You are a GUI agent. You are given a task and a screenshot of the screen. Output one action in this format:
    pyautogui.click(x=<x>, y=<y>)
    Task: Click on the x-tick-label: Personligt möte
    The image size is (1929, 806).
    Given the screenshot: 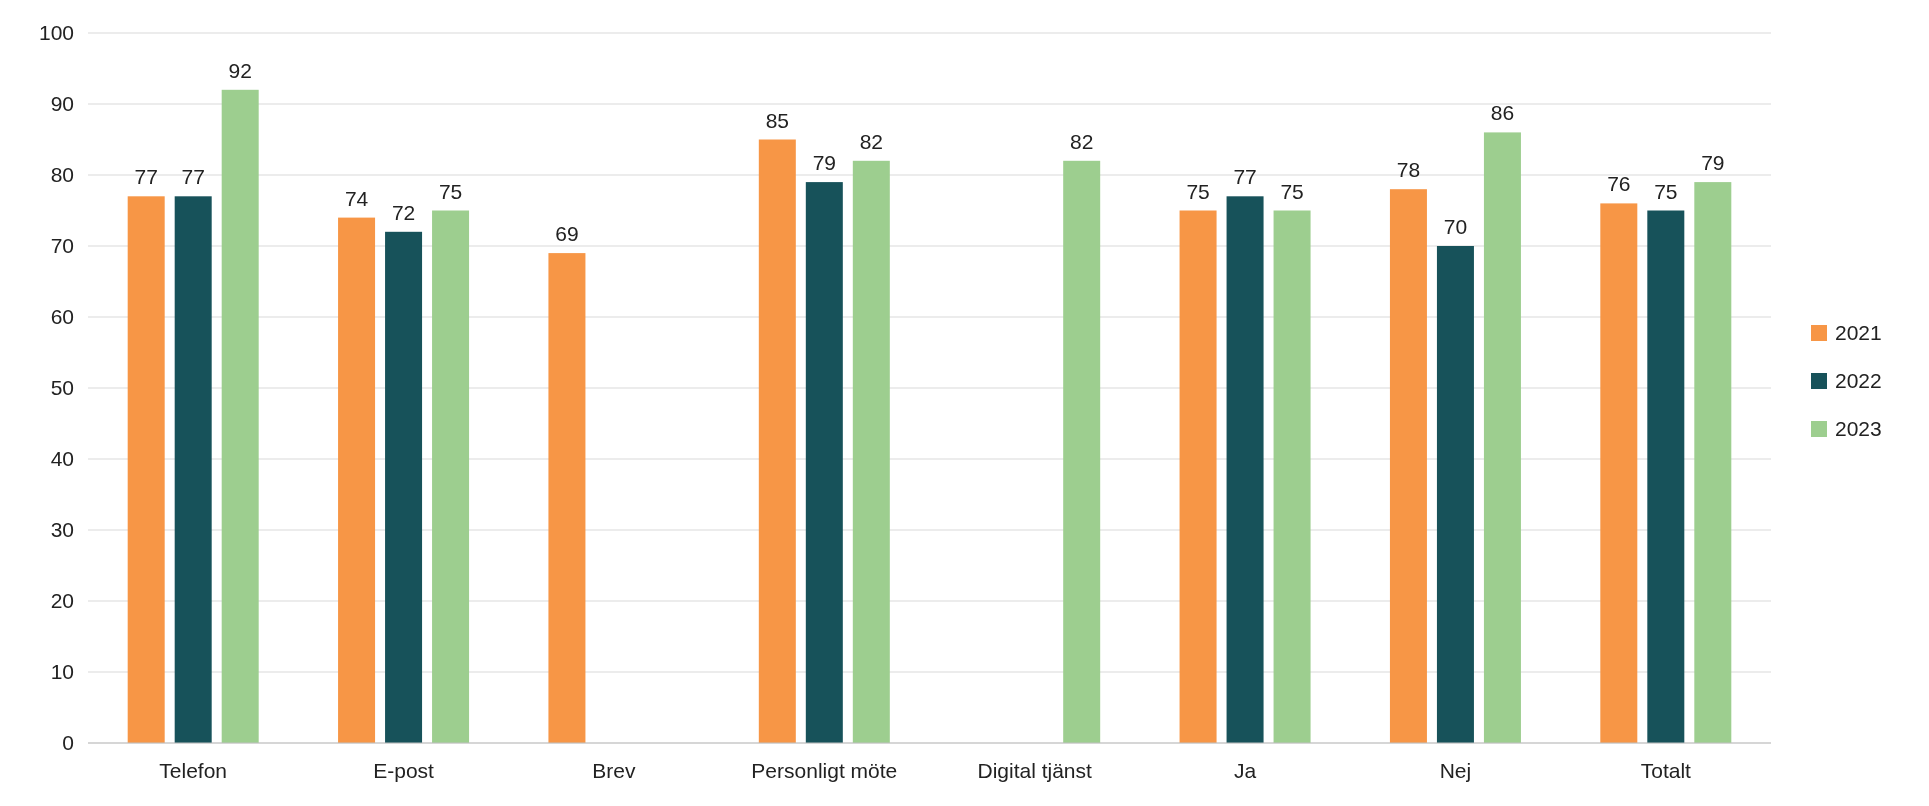 What is the action you would take?
    pyautogui.click(x=824, y=770)
    